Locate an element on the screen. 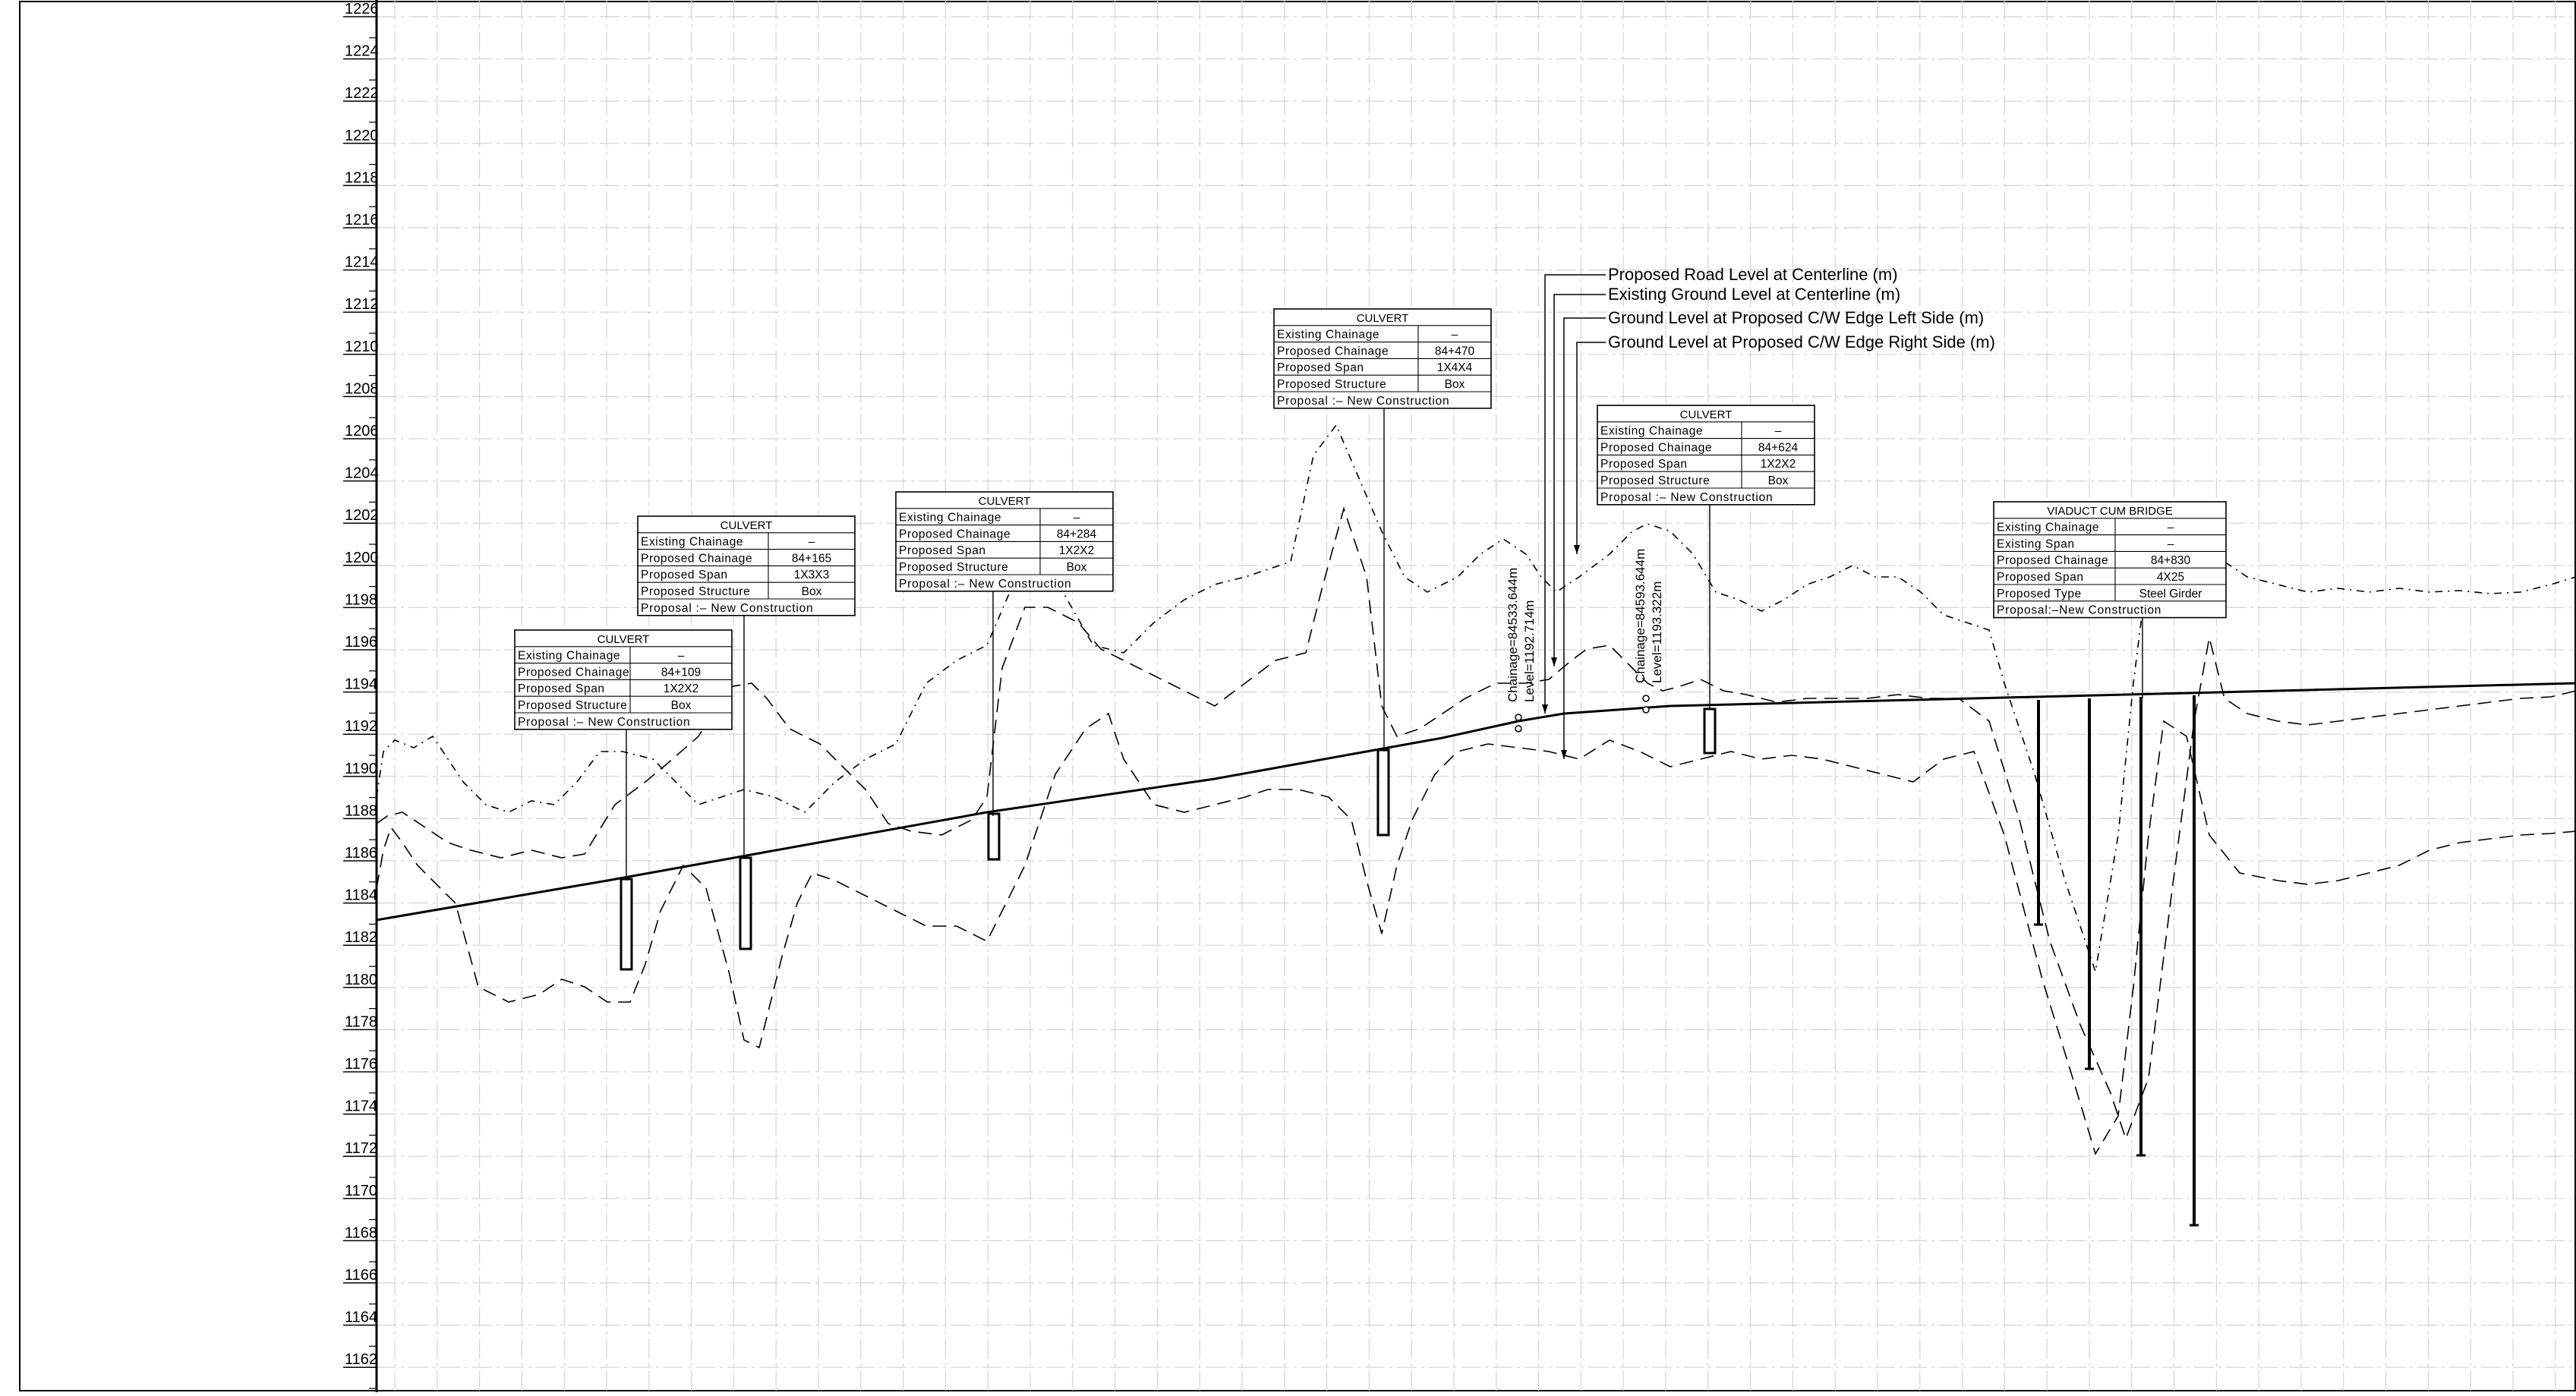 The height and width of the screenshot is (1396, 2576). axis-tick-label: 1186 is located at coordinates (361, 853).